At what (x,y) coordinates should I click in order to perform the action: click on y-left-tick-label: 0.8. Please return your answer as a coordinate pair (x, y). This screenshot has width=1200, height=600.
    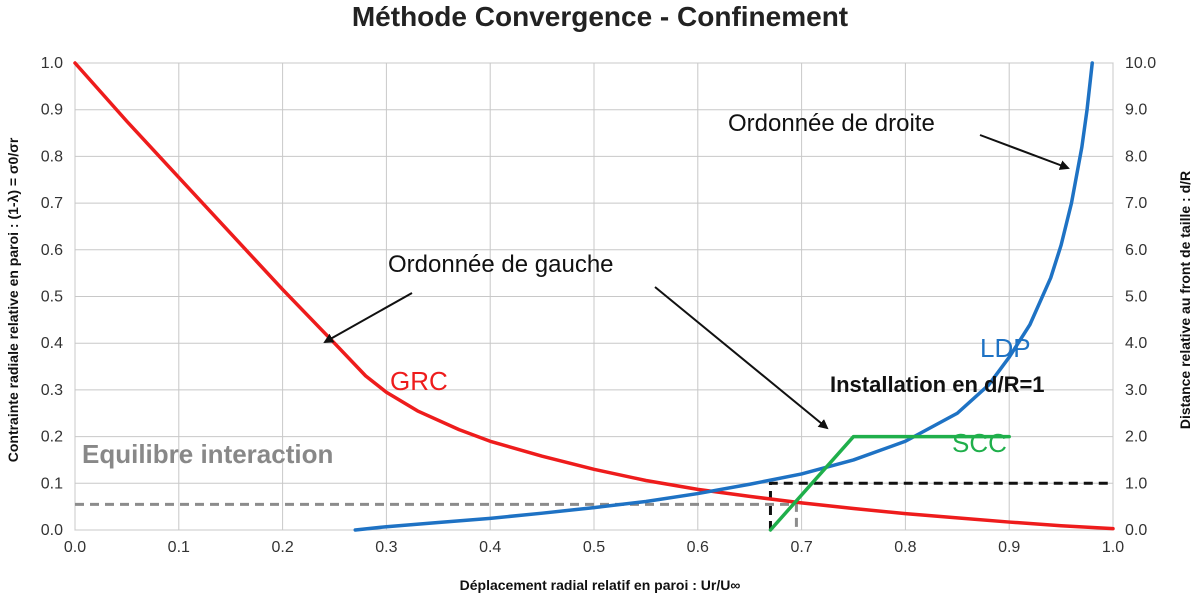
    Looking at the image, I should click on (52, 156).